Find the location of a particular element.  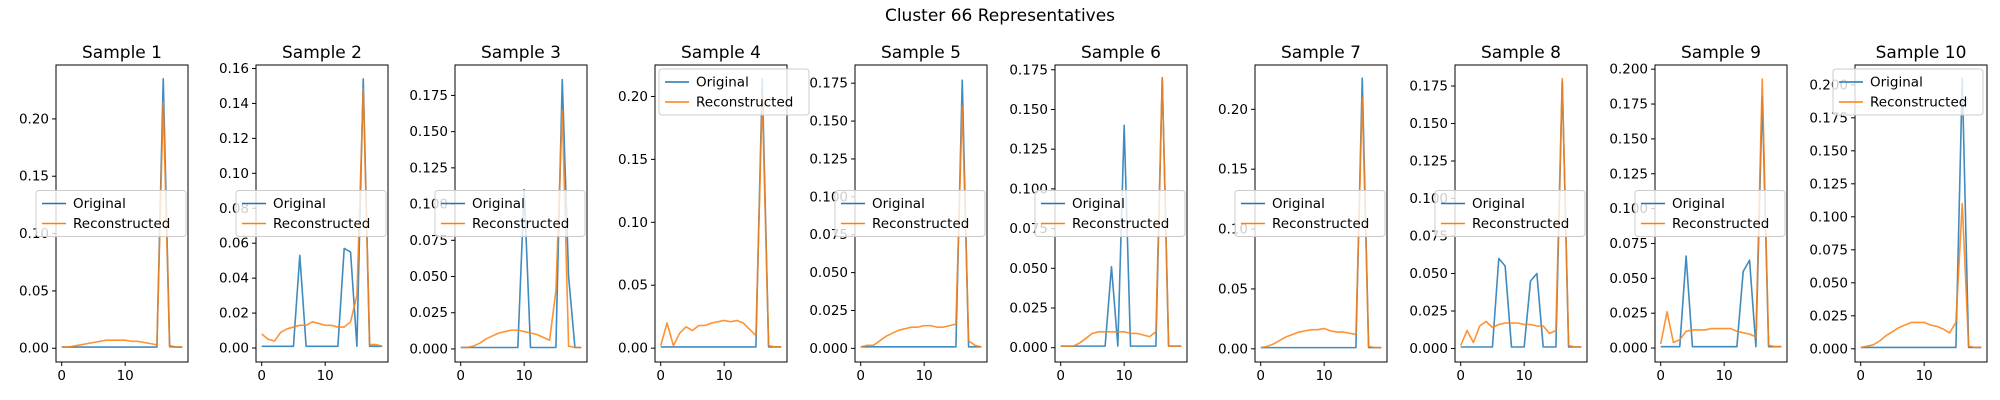

subplot-5-ytick-label: 0.175 is located at coordinates (828, 84).